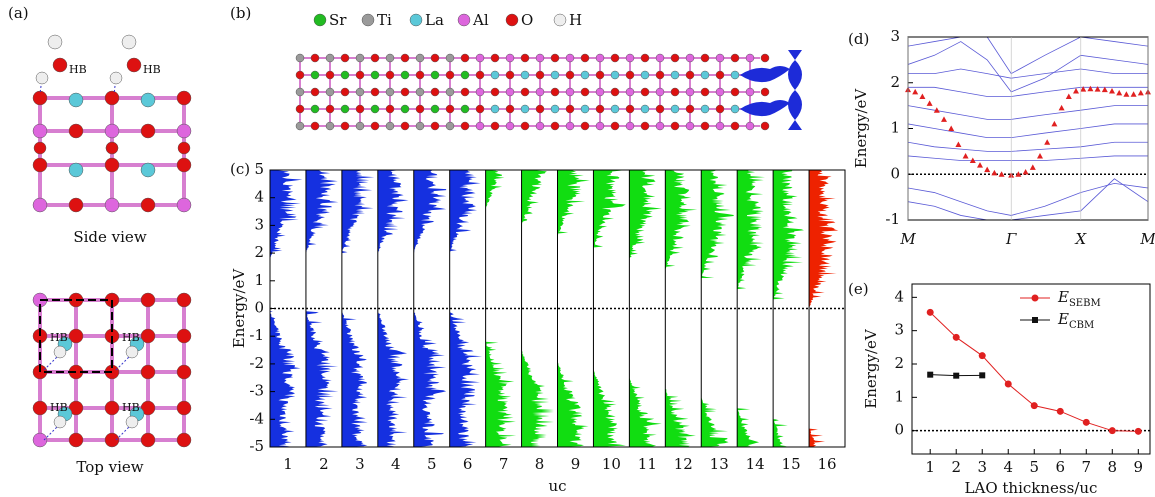 The width and height of the screenshot is (1155, 497). What do you see at coordinates (109, 467) in the screenshot?
I see `top-view-caption: Top view` at bounding box center [109, 467].